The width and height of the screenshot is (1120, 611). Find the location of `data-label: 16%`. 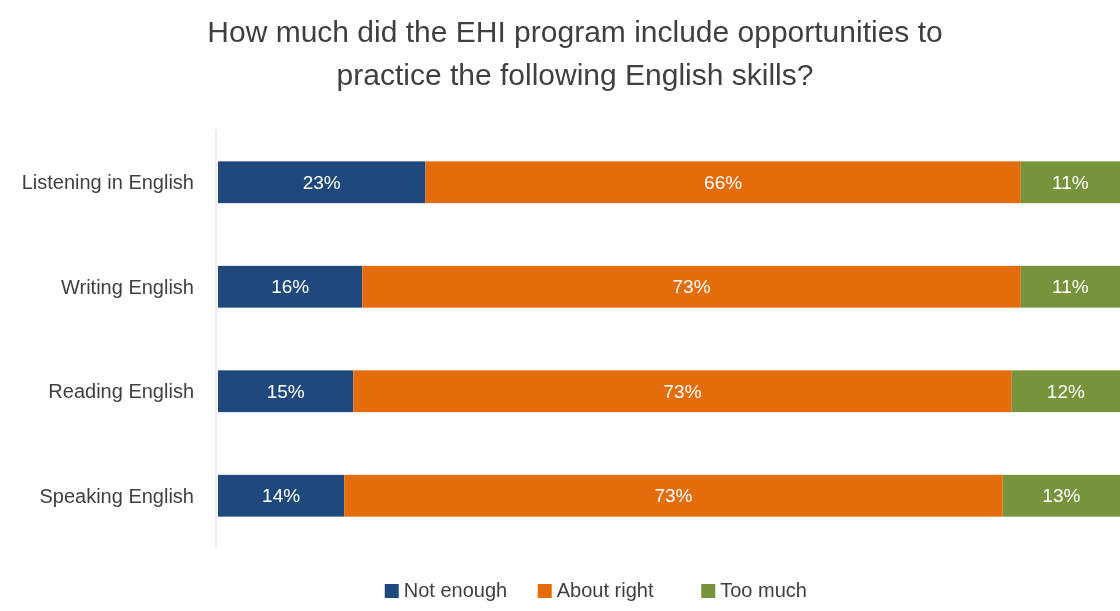

data-label: 16% is located at coordinates (290, 287).